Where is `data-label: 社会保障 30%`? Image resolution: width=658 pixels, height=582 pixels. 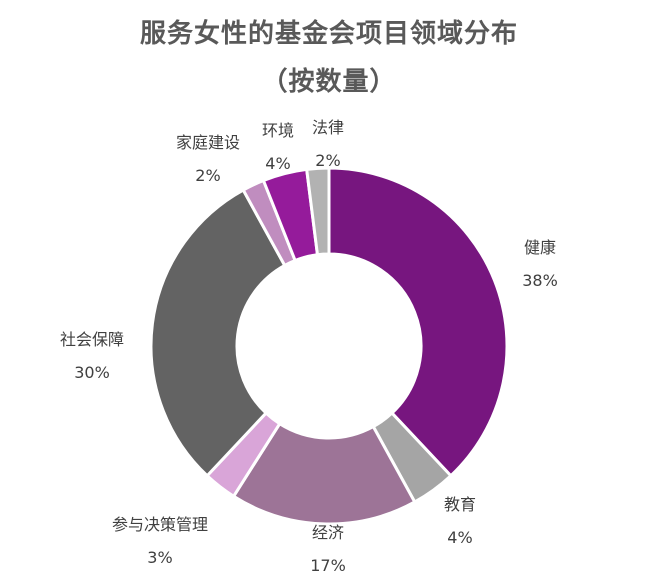
data-label: 社会保障 30% is located at coordinates (92, 356).